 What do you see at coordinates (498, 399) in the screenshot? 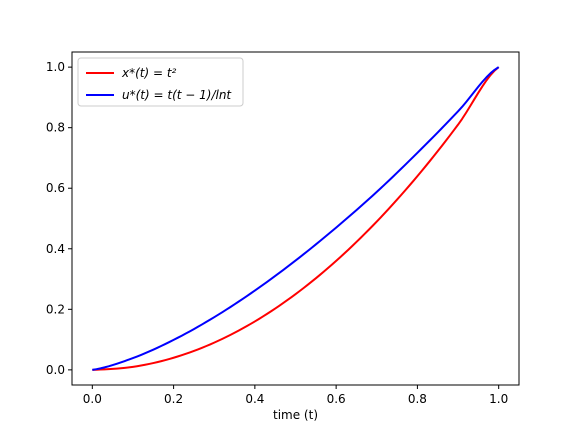
I see `x-tick-label: 1.0` at bounding box center [498, 399].